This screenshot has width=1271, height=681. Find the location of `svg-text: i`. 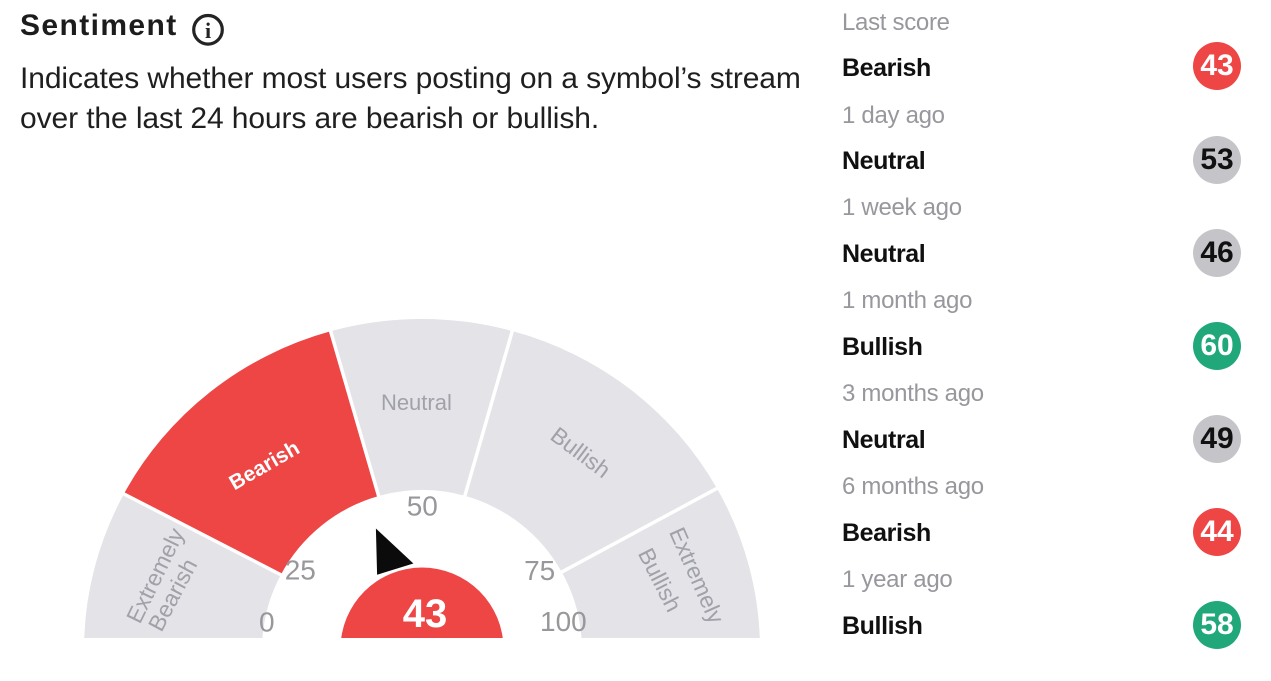

svg-text: i is located at coordinates (208, 30).